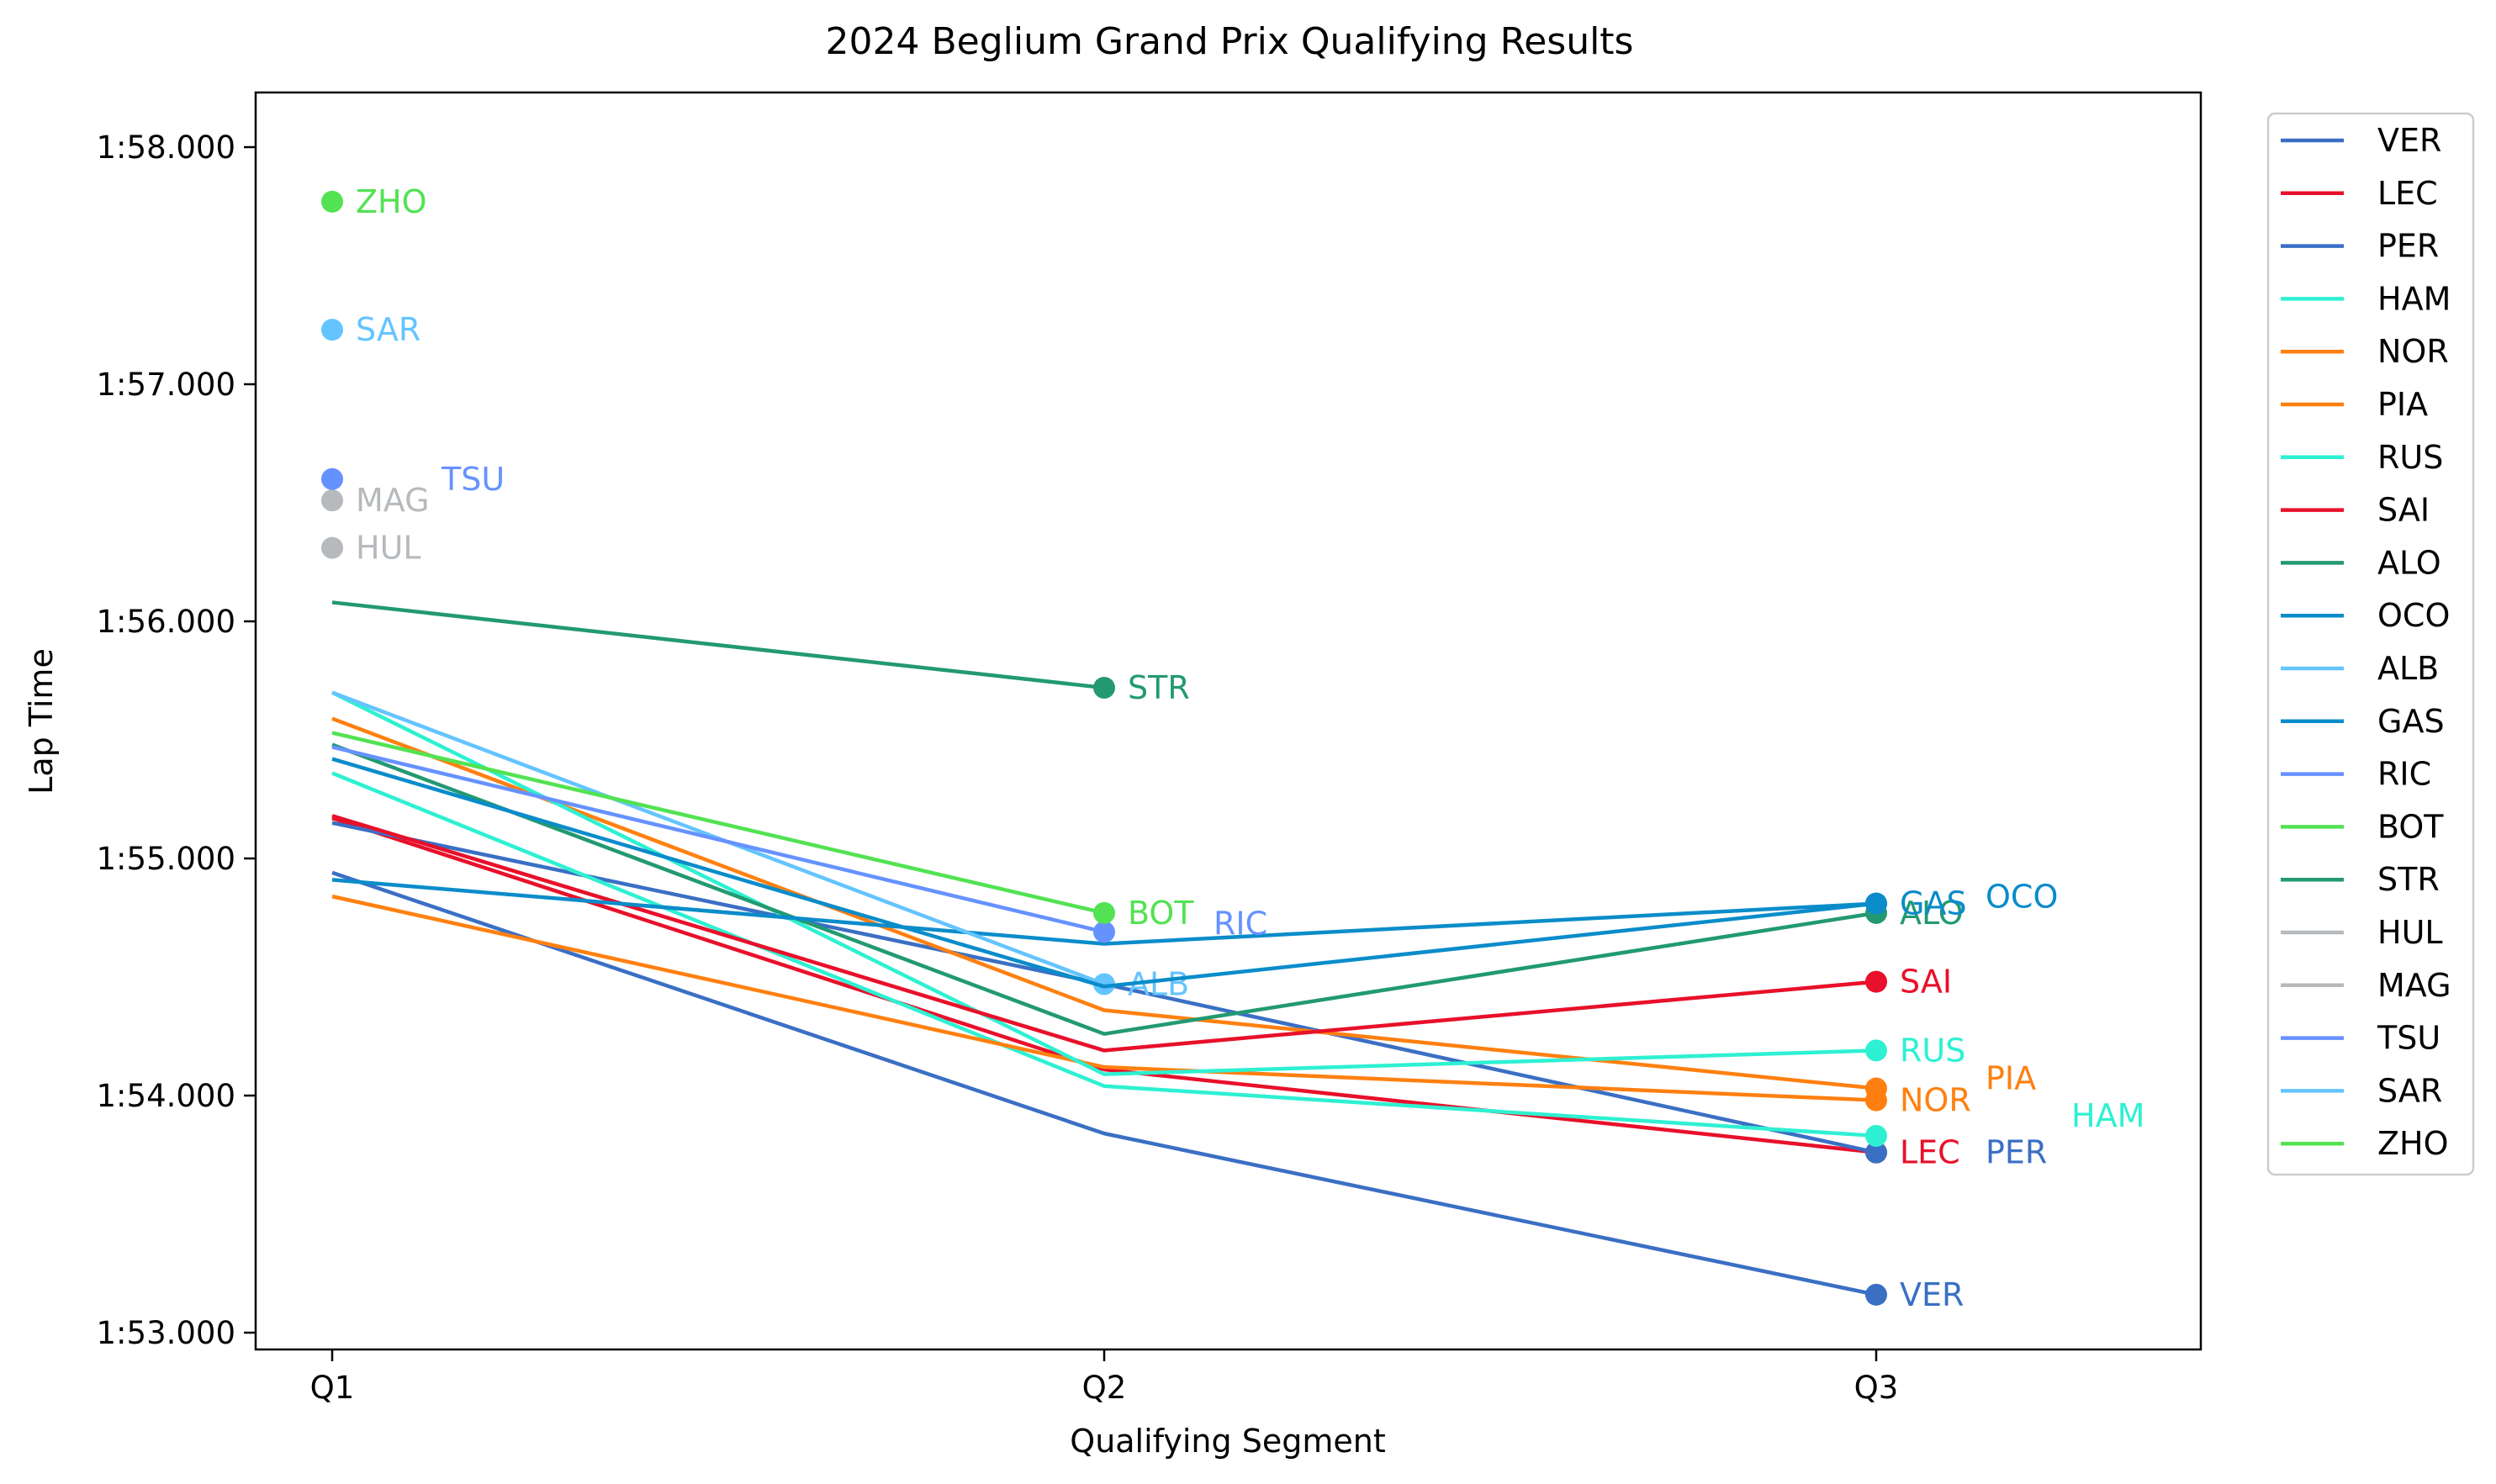  Describe the element at coordinates (166, 622) in the screenshot. I see `y-tick-label: 1:56.000` at that location.